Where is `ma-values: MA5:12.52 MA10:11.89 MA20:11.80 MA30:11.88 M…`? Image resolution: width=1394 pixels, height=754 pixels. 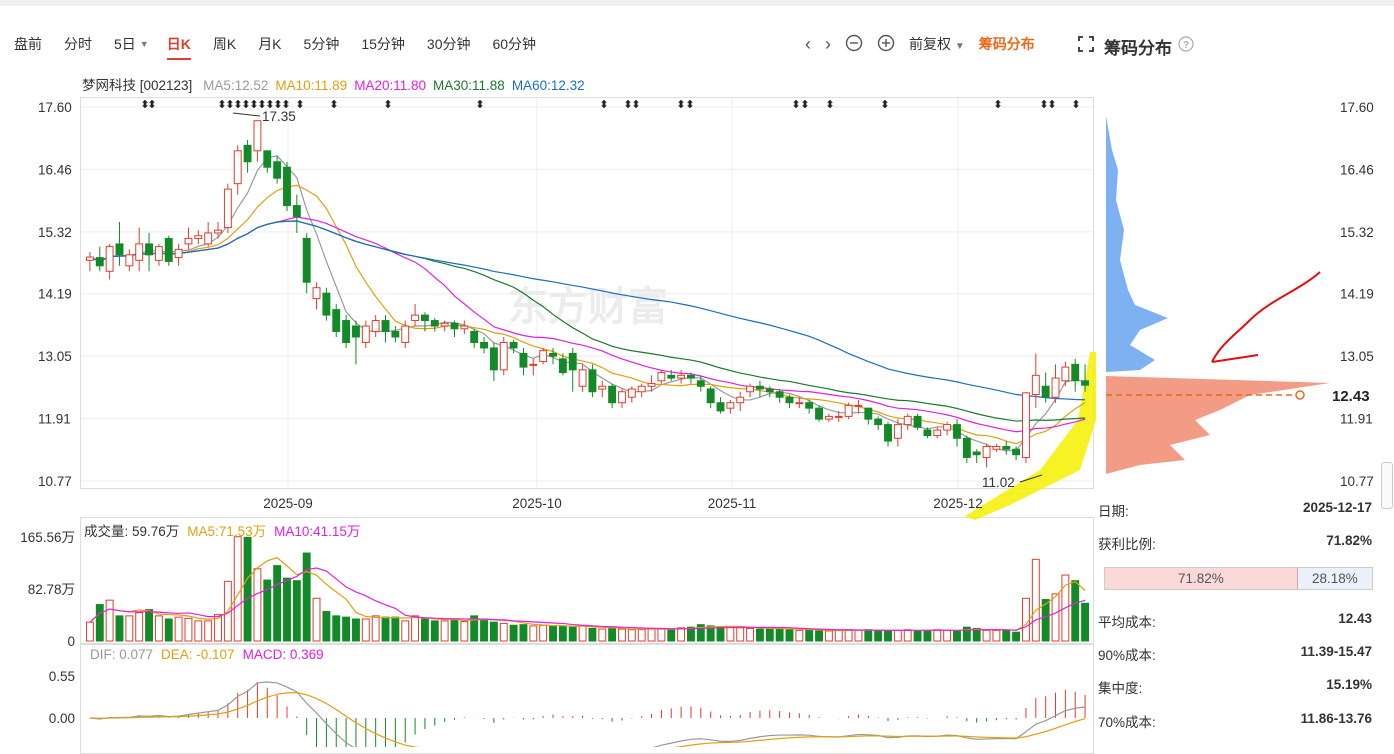
ma-values: MA5:12.52 MA10:11.89 MA20:11.80 MA30:11.88 M… is located at coordinates (397, 85).